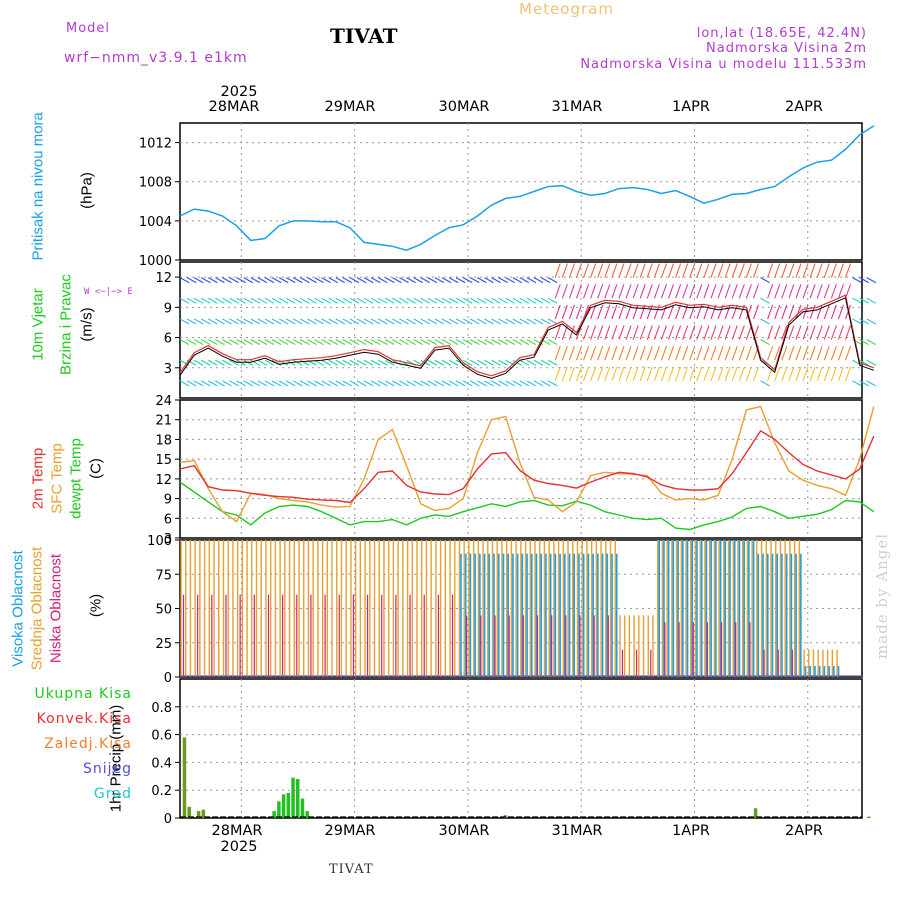 This screenshot has width=900, height=900. Describe the element at coordinates (163, 421) in the screenshot. I see `temp-ytick-label-6: 21` at that location.